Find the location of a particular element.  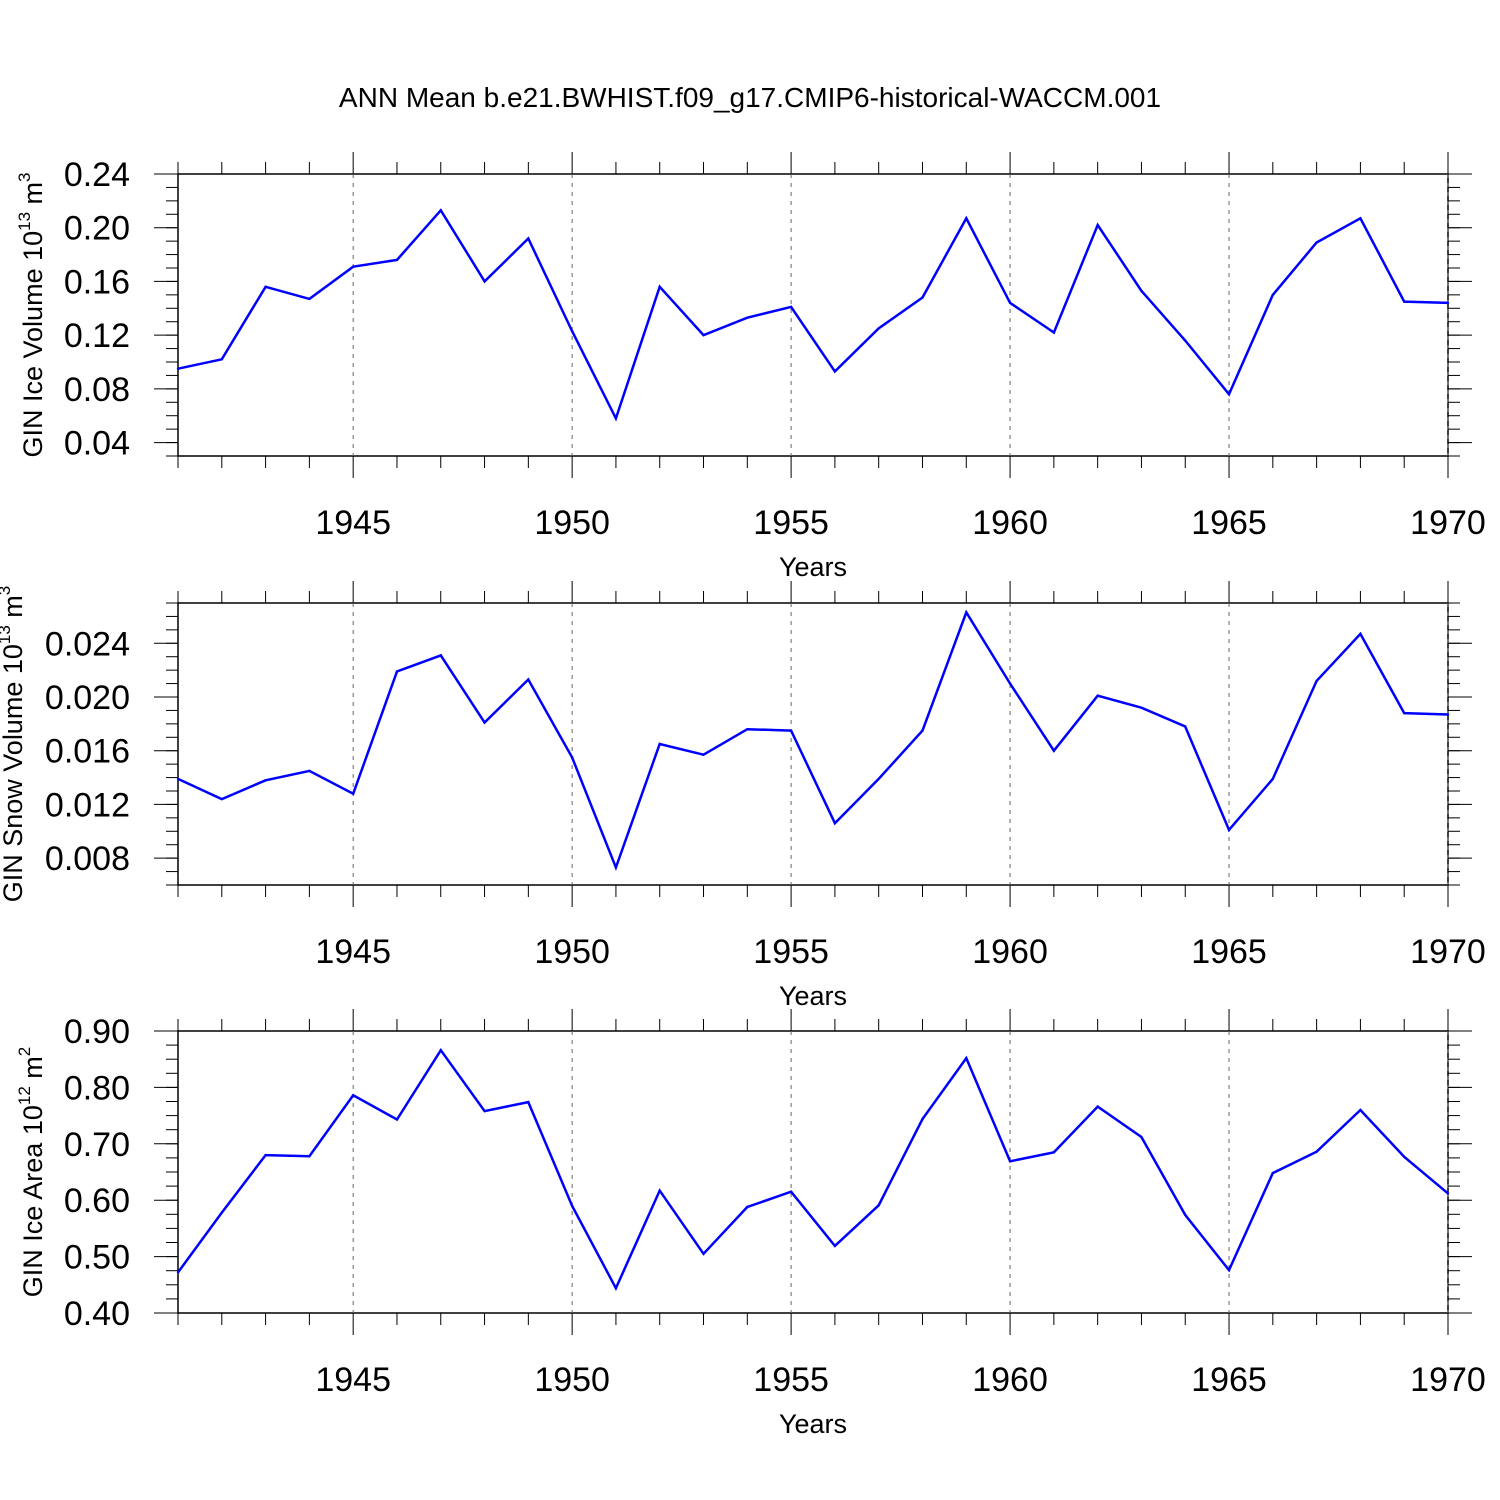

y-axis-label-unit-exponent: 2 is located at coordinates (24, 1051).